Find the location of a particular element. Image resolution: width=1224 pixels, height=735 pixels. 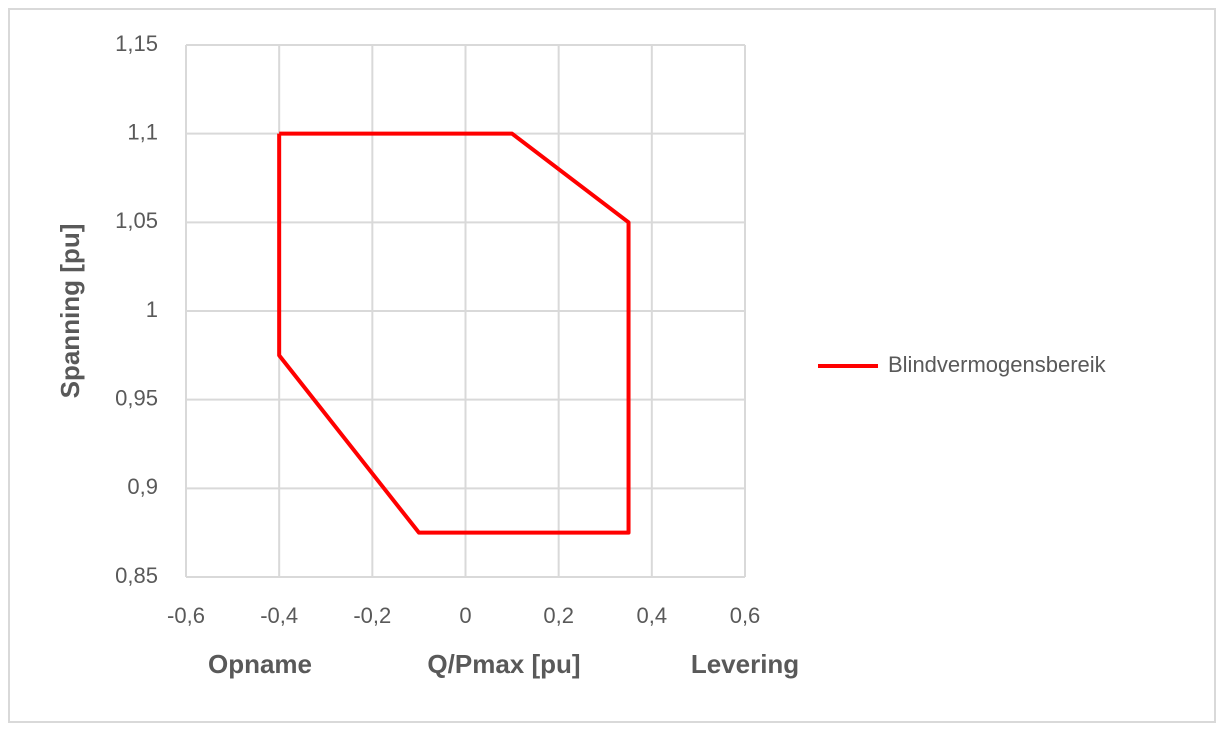

legend-label: Blindvermogensbereik is located at coordinates (997, 364).